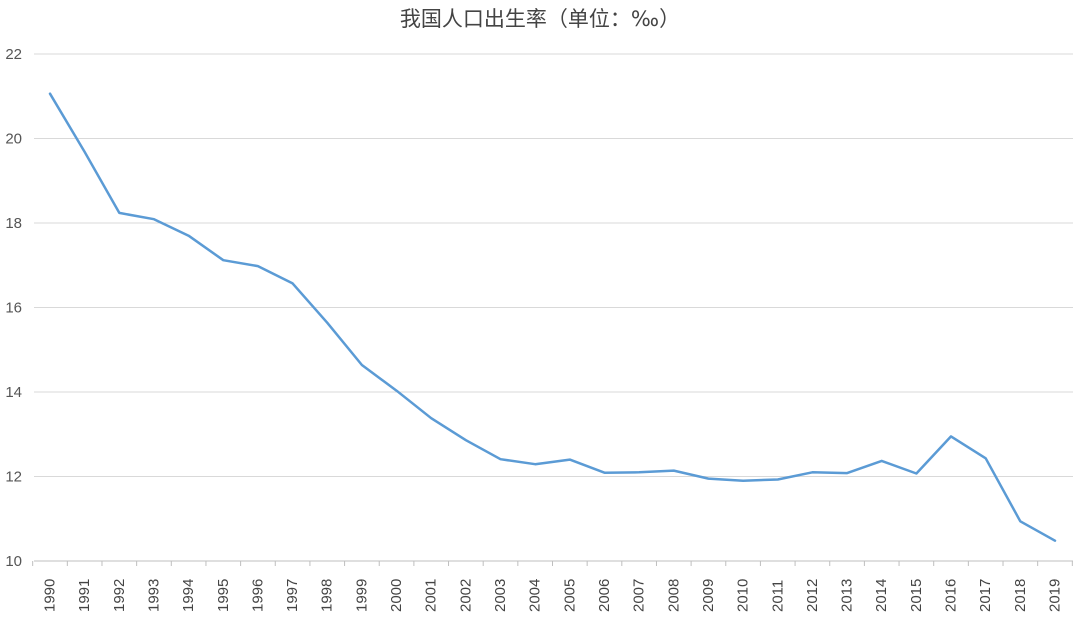 The image size is (1080, 622). I want to click on x-tick-label: 1991, so click(84, 595).